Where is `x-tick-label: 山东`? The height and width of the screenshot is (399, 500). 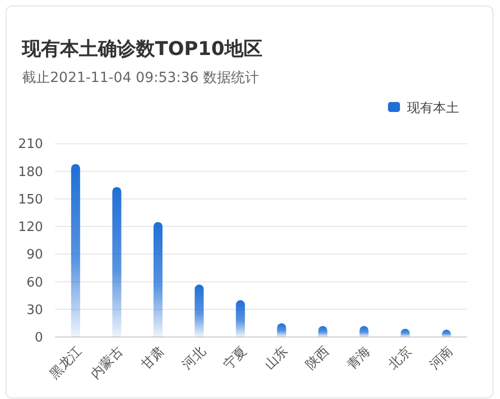 x-tick-label: 山东 is located at coordinates (277, 359).